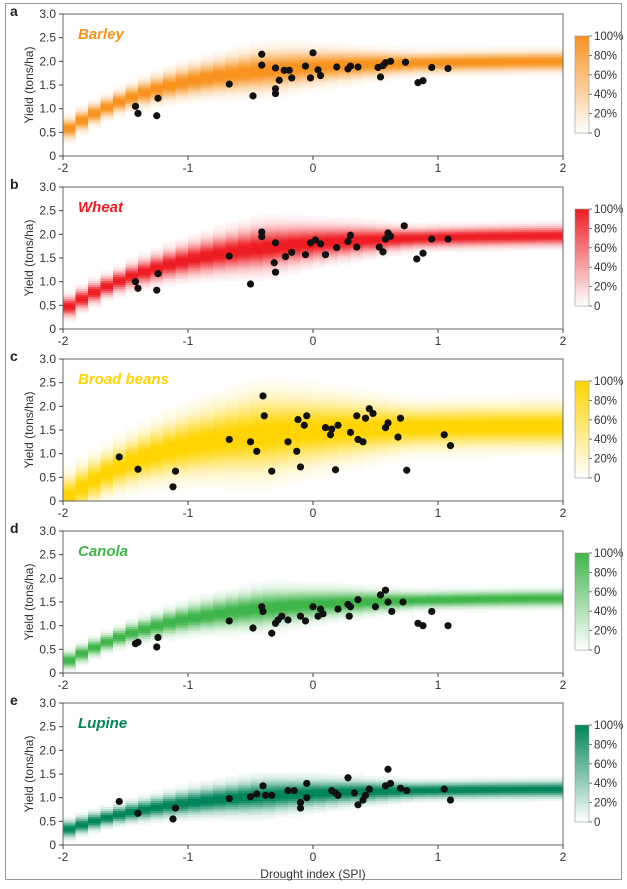 This screenshot has height=889, width=627. I want to click on y-tick-label: 0, so click(52, 156).